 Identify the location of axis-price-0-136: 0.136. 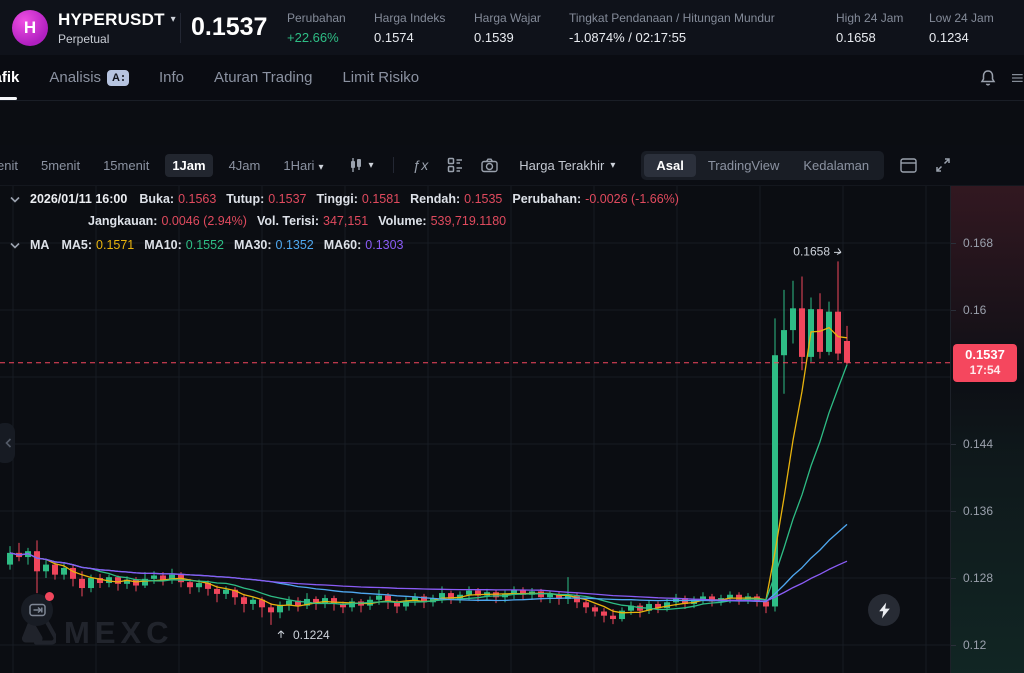
(978, 511).